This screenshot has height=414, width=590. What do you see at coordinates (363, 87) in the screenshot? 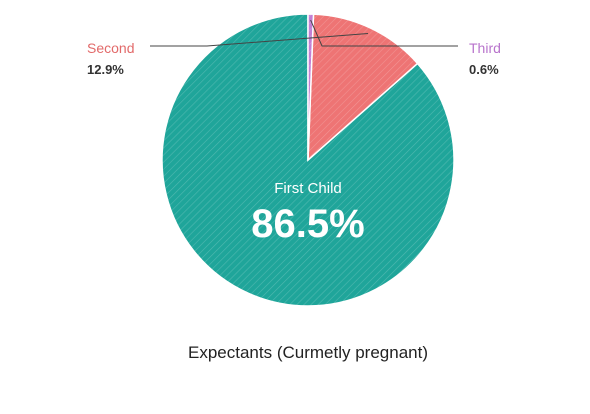
I see `pie-slice-hatch-second` at bounding box center [363, 87].